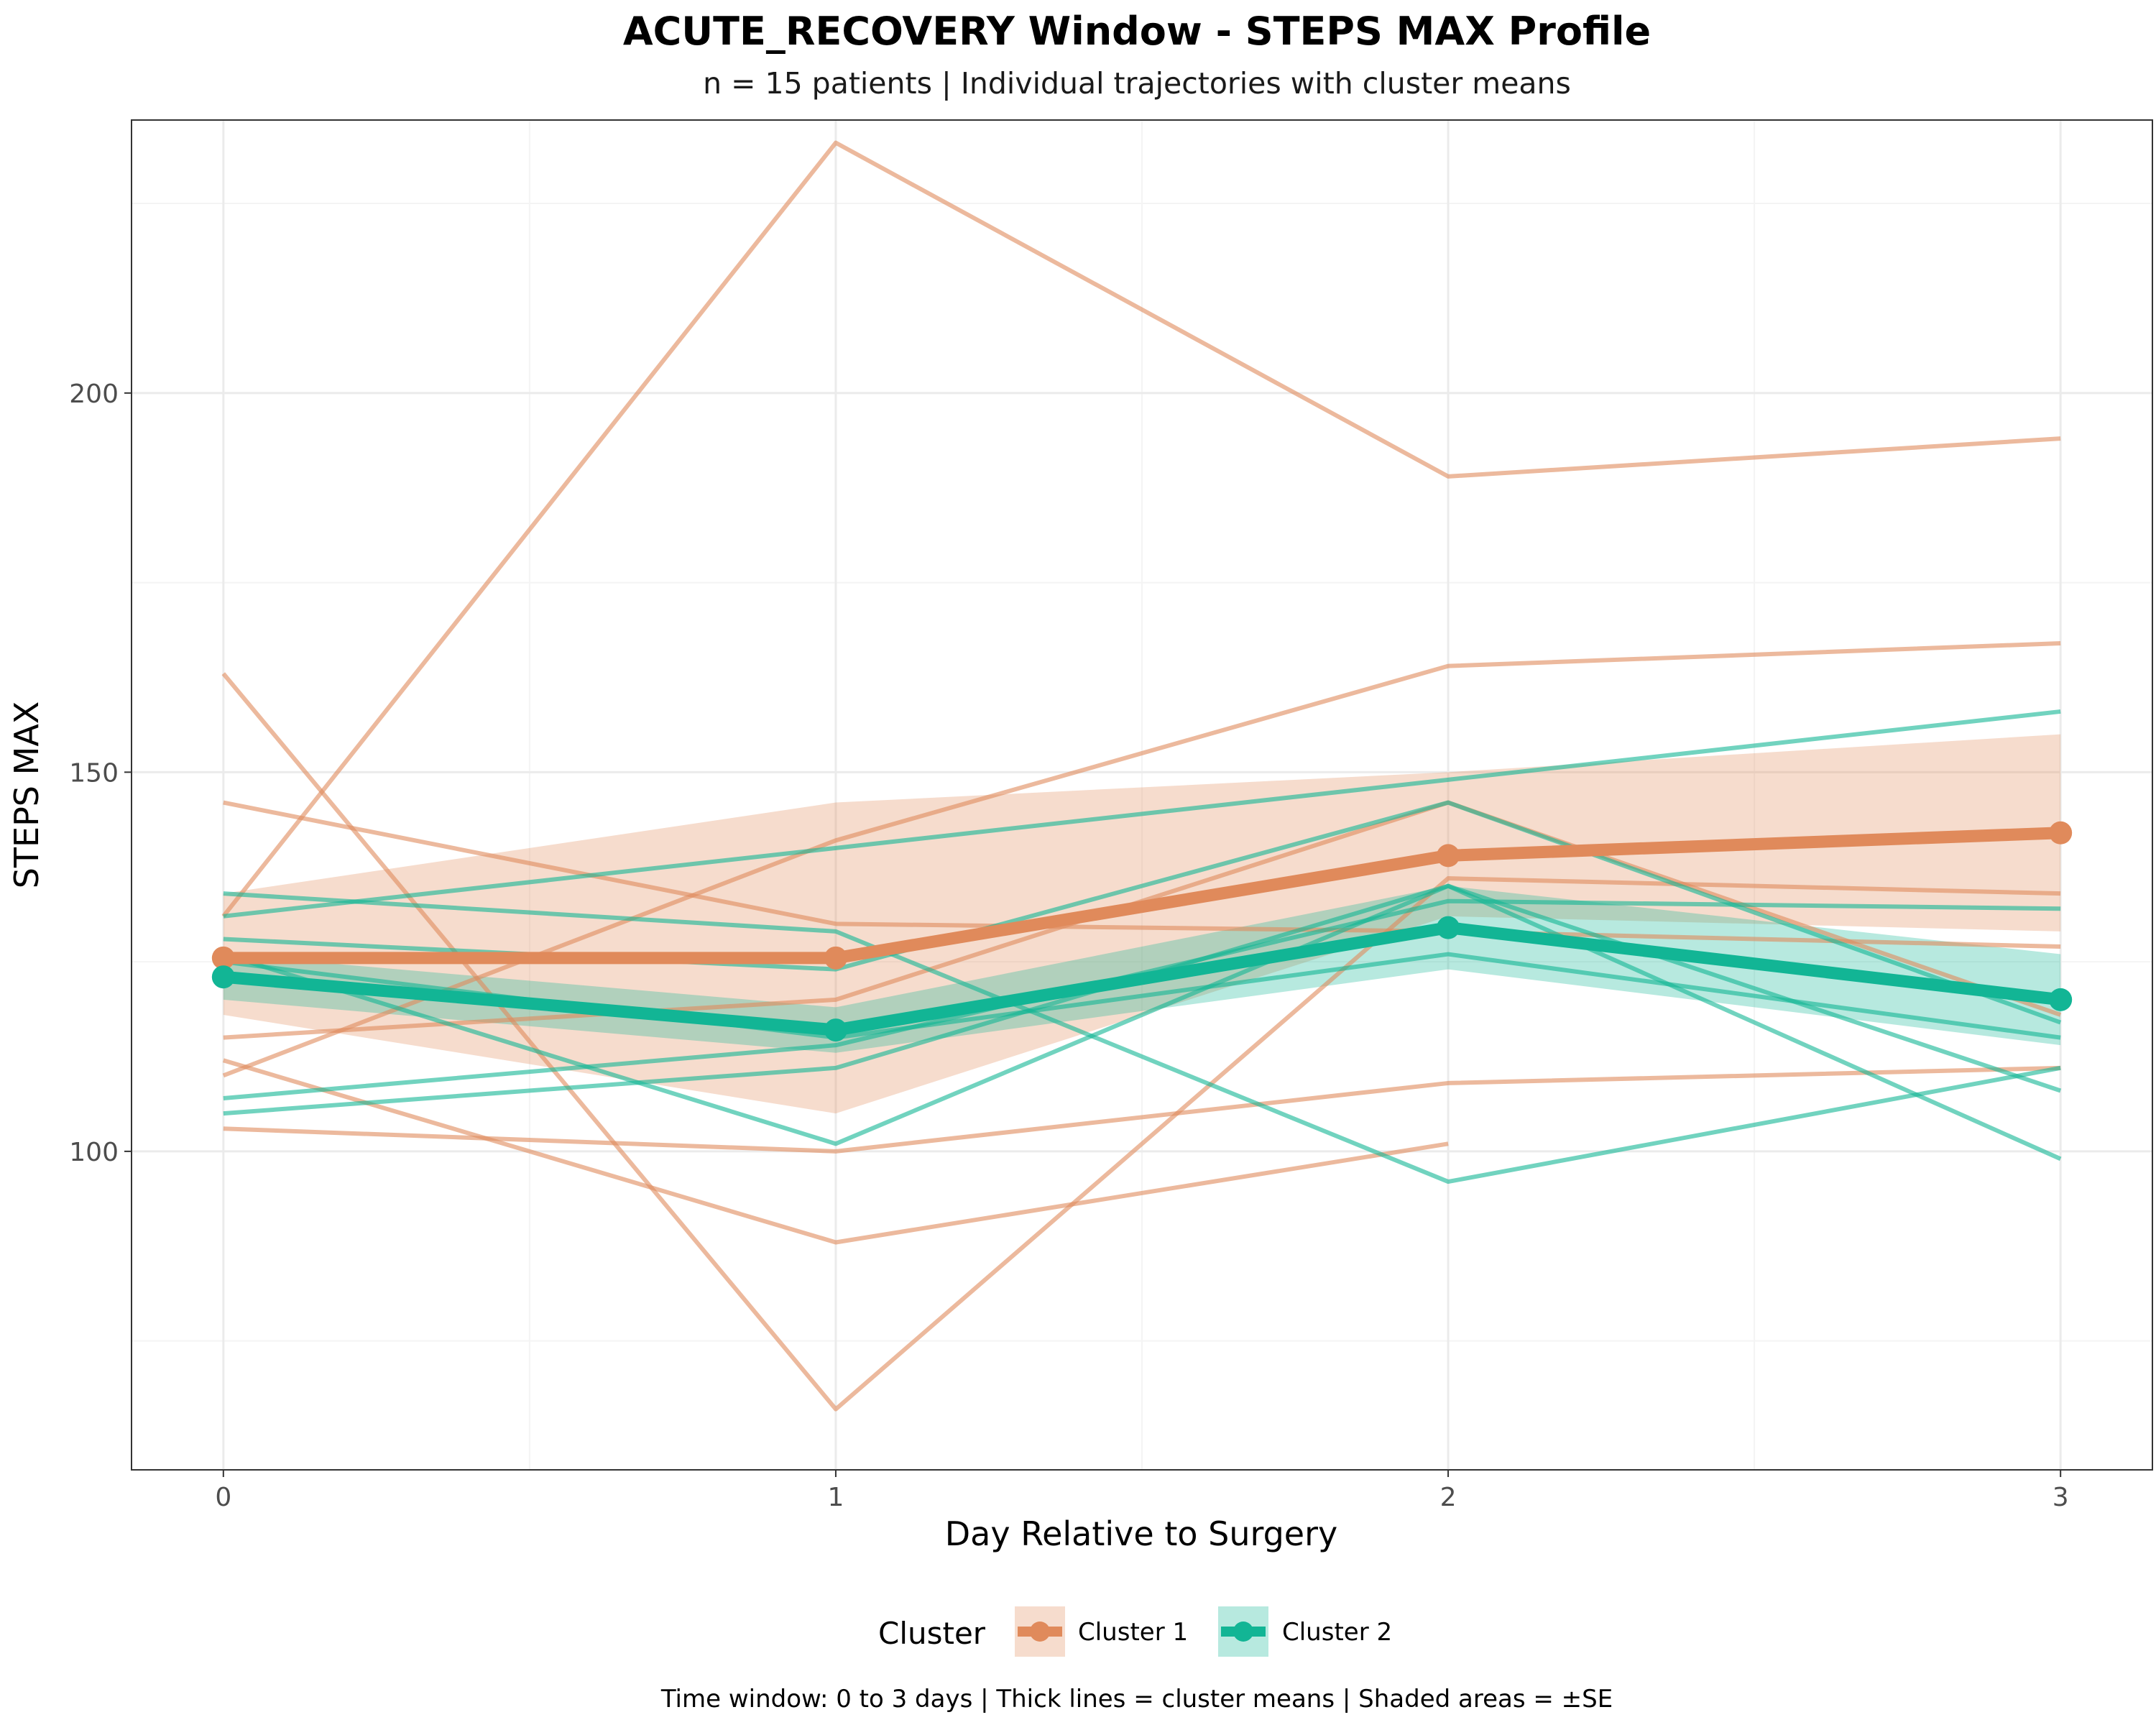  Describe the element at coordinates (835, 1497) in the screenshot. I see `x-tick-label-1: 1` at that location.